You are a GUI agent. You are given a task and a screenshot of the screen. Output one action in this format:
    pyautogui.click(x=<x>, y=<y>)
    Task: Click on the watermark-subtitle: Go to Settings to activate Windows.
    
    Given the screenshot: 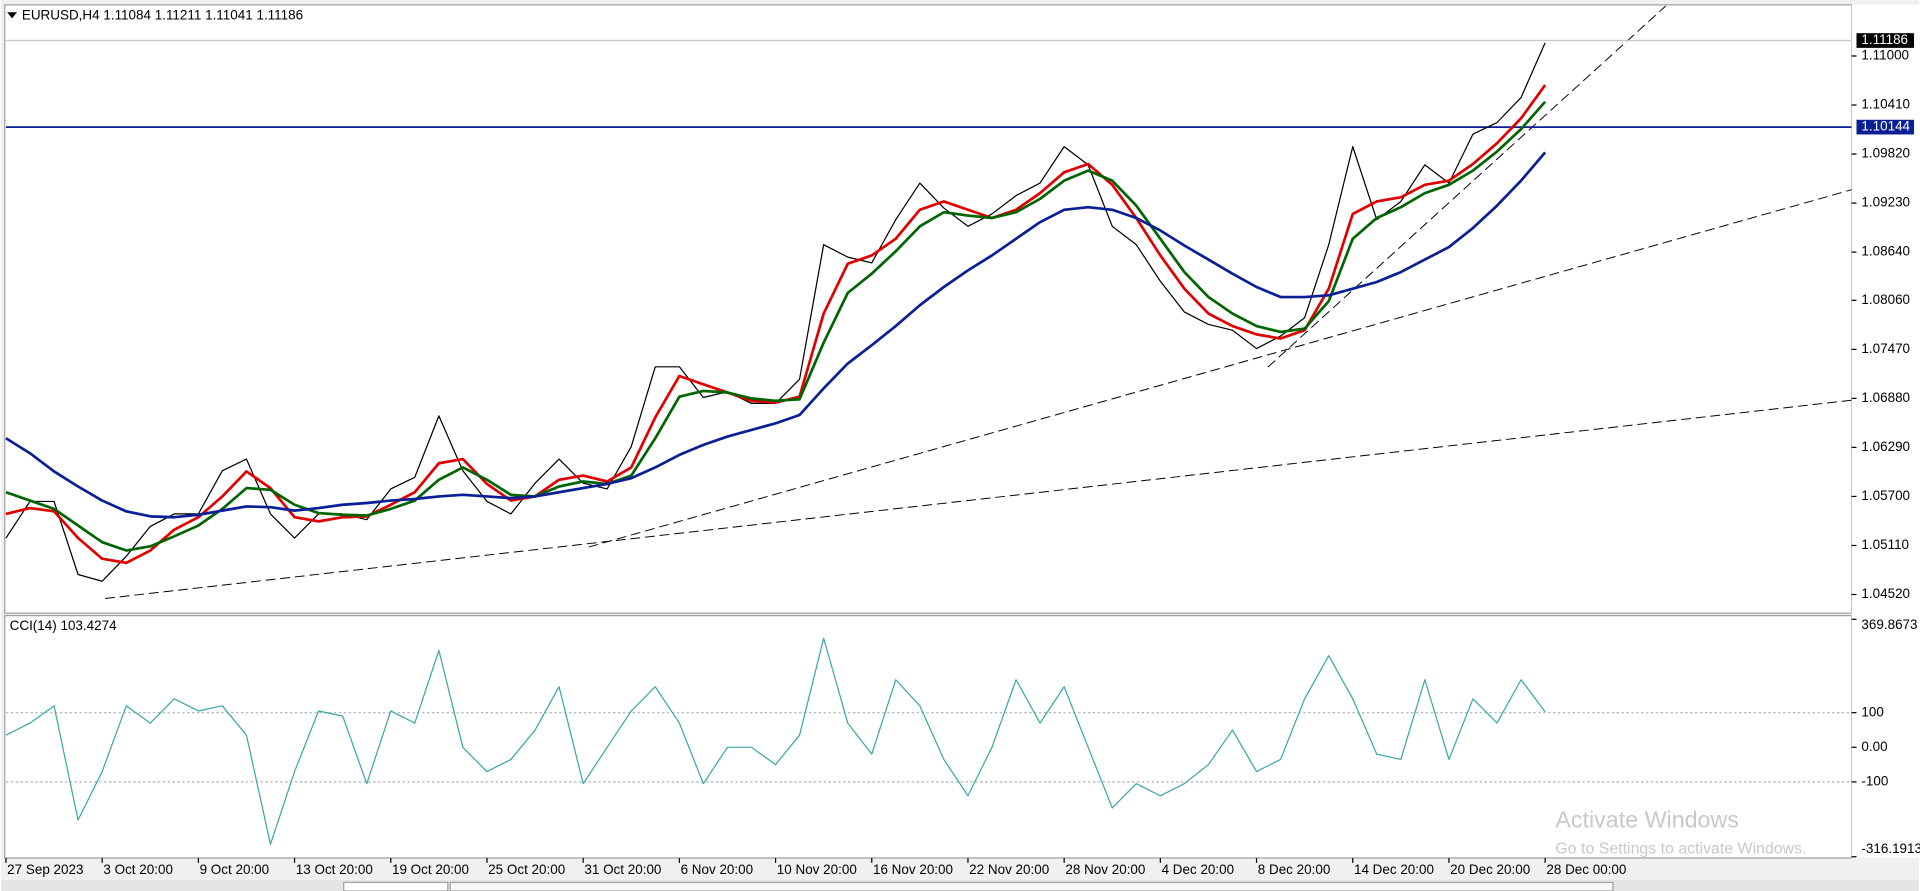 What is the action you would take?
    pyautogui.click(x=1680, y=849)
    